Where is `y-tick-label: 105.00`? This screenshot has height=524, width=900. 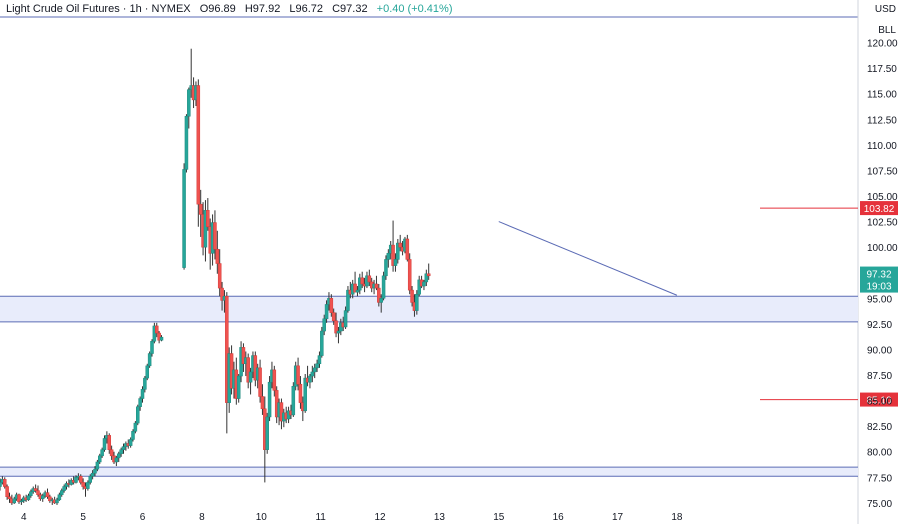
y-tick-label: 105.00 is located at coordinates (882, 197).